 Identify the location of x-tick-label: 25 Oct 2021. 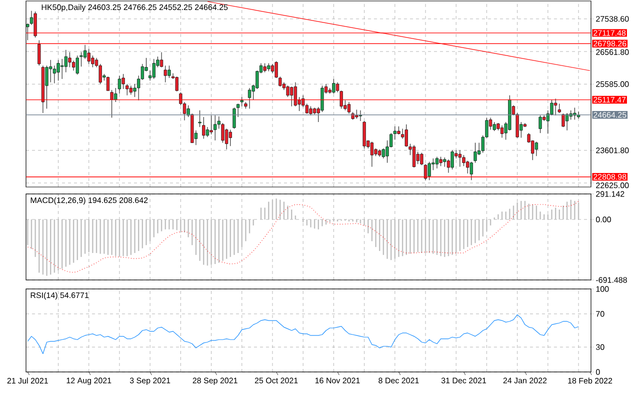
(276, 381).